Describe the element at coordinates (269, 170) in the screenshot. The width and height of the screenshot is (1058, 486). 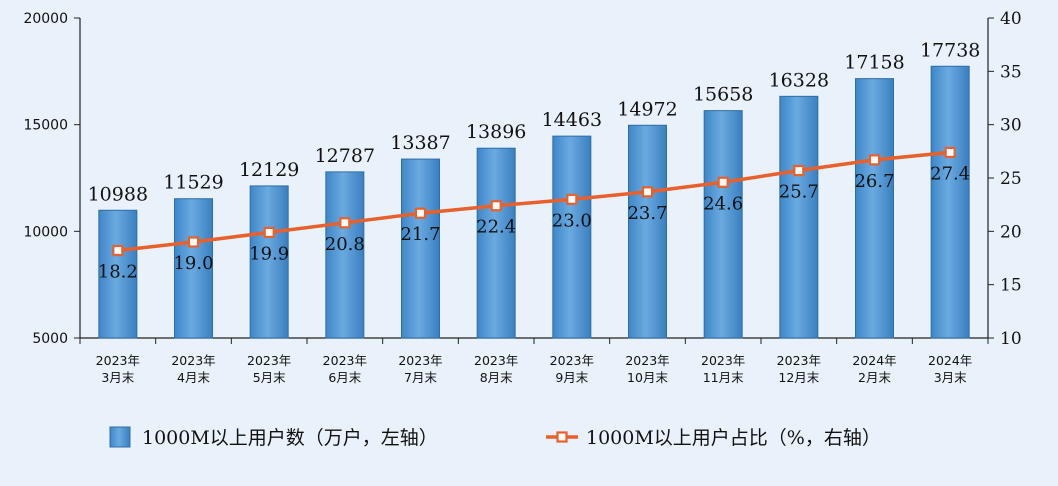
I see `bar-value-label: 12129` at that location.